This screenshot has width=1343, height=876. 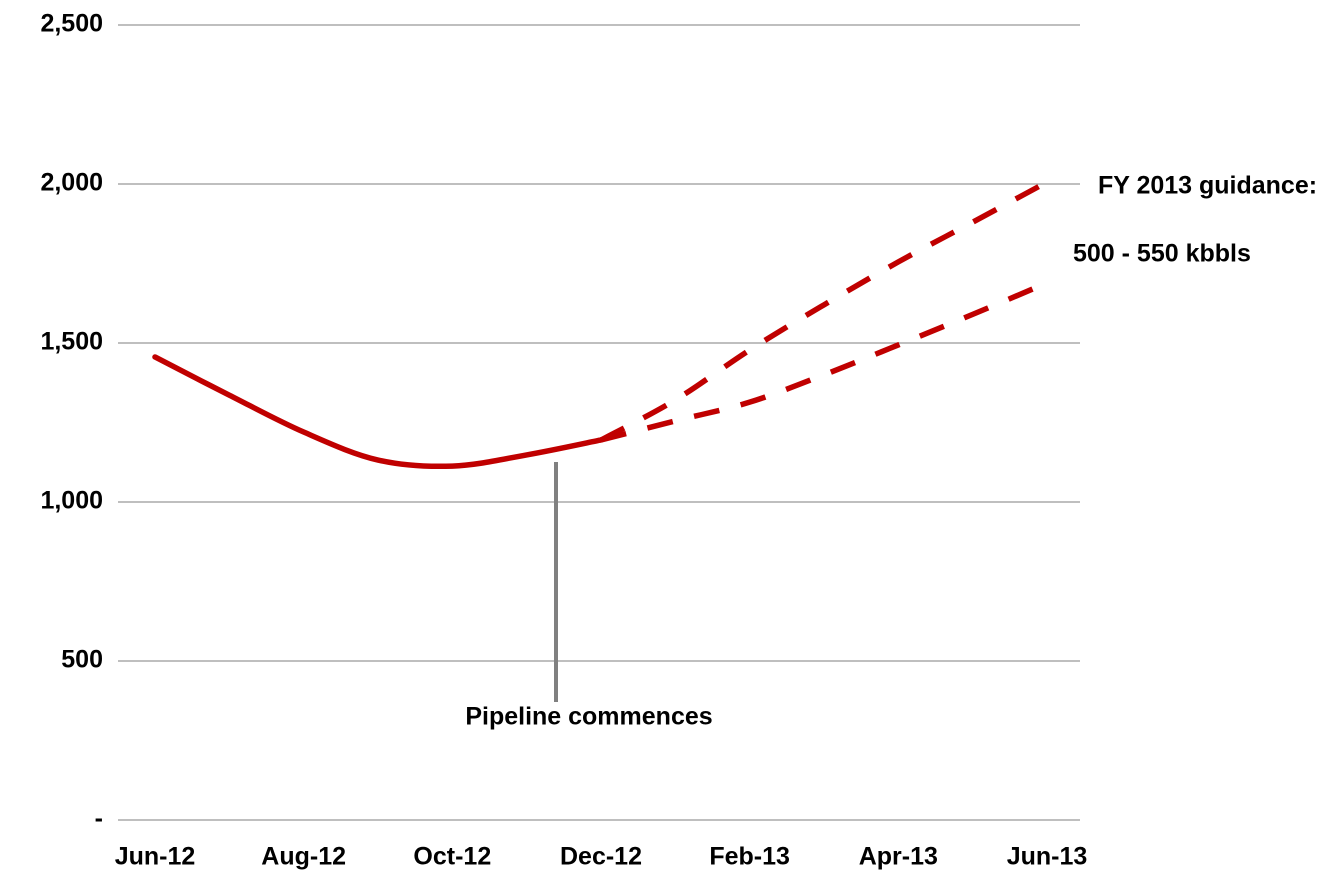 I want to click on x-tick-label: Oct-12, so click(x=452, y=857).